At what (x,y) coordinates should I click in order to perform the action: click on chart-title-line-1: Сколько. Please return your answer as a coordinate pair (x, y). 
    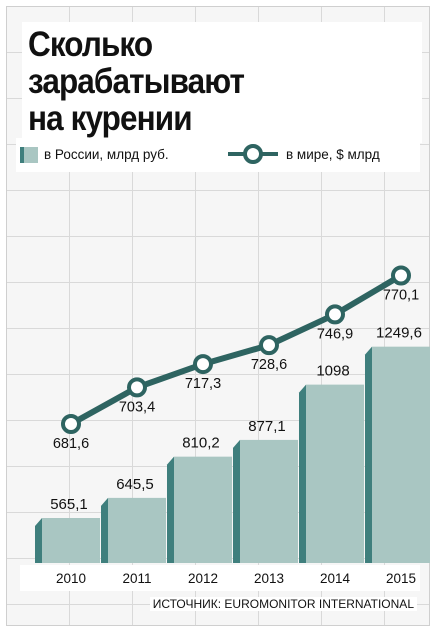
    Looking at the image, I should click on (90, 44).